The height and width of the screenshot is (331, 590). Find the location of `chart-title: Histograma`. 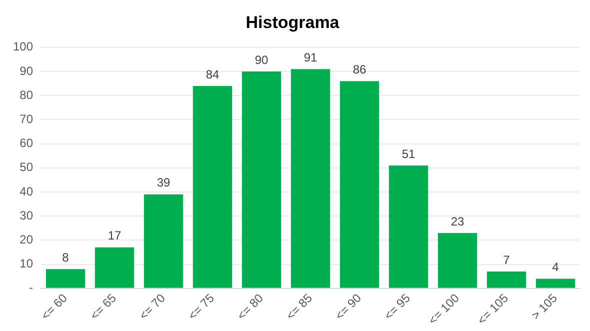

chart-title: Histograma is located at coordinates (293, 22).